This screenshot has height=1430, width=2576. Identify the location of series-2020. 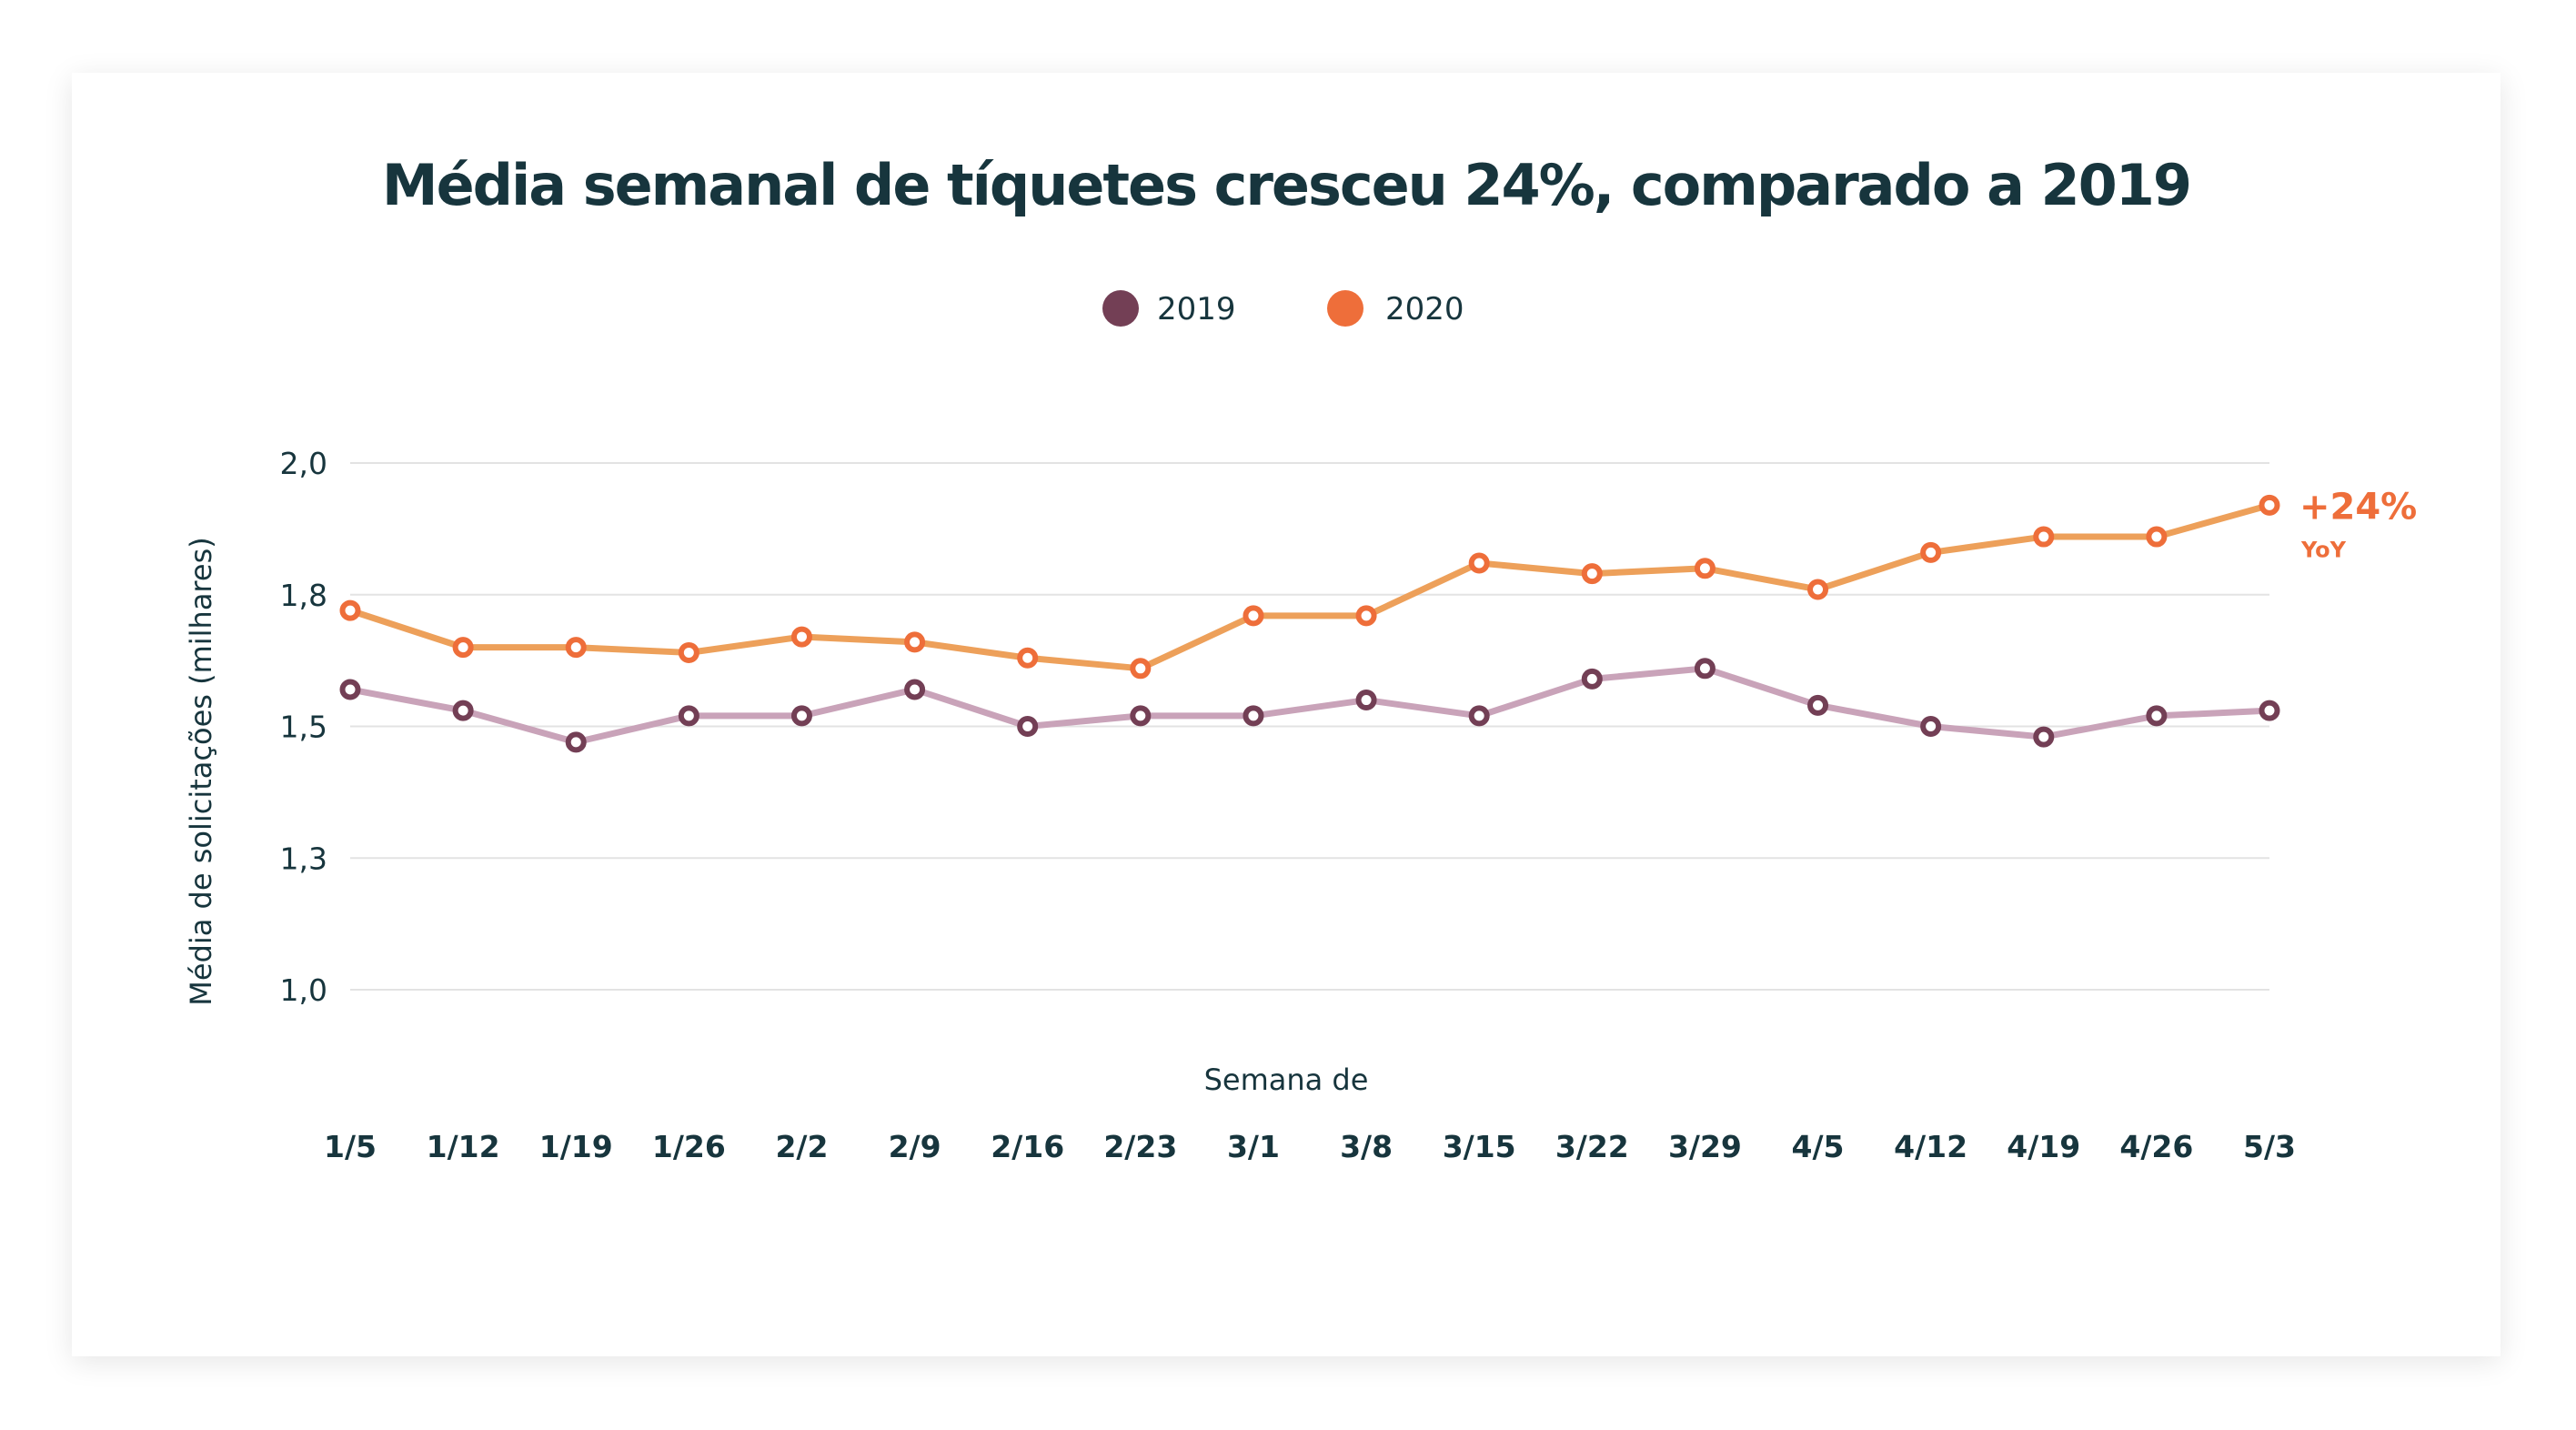
(1309, 587).